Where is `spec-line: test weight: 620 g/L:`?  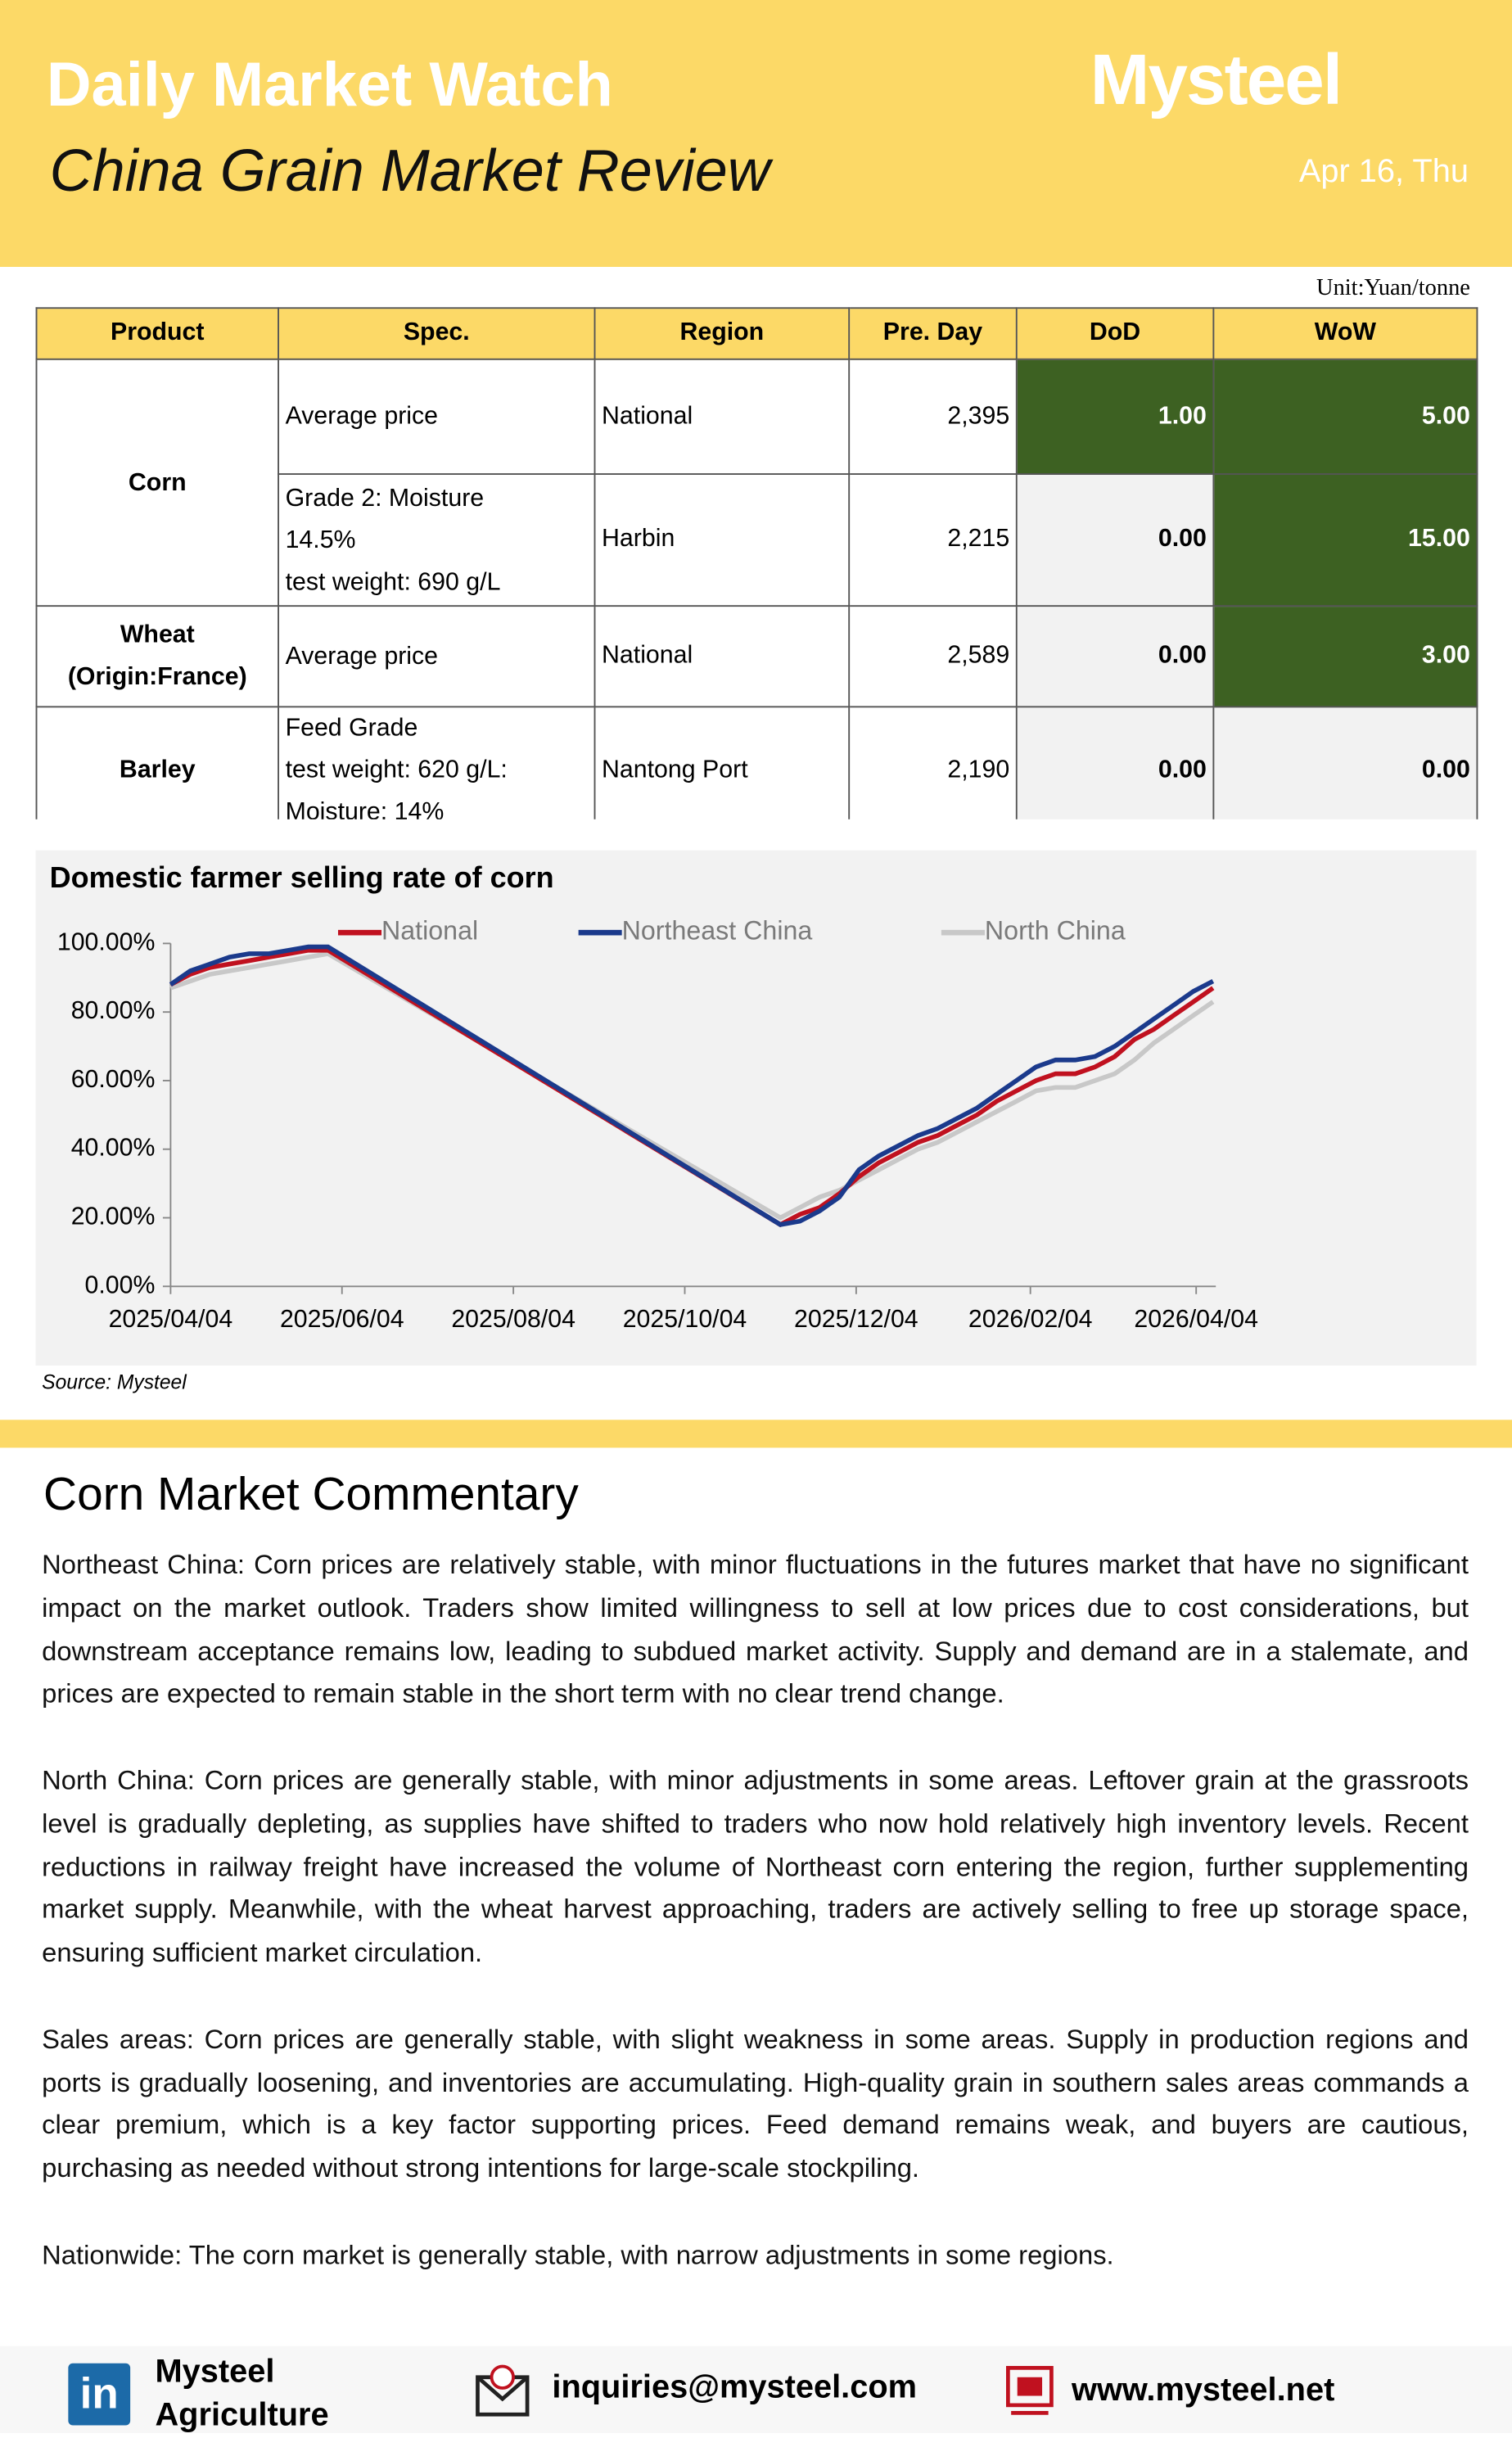 spec-line: test weight: 620 g/L: is located at coordinates (396, 770).